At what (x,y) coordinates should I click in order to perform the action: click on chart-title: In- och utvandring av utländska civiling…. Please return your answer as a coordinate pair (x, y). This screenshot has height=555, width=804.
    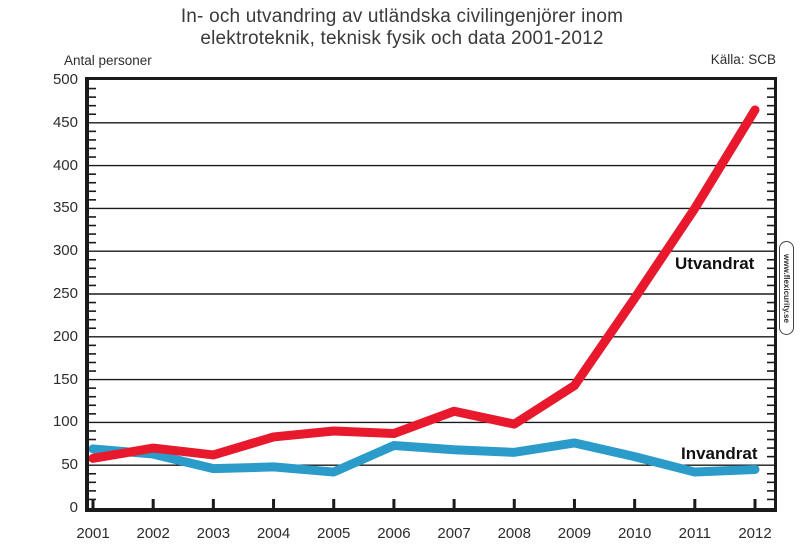
    Looking at the image, I should click on (402, 28).